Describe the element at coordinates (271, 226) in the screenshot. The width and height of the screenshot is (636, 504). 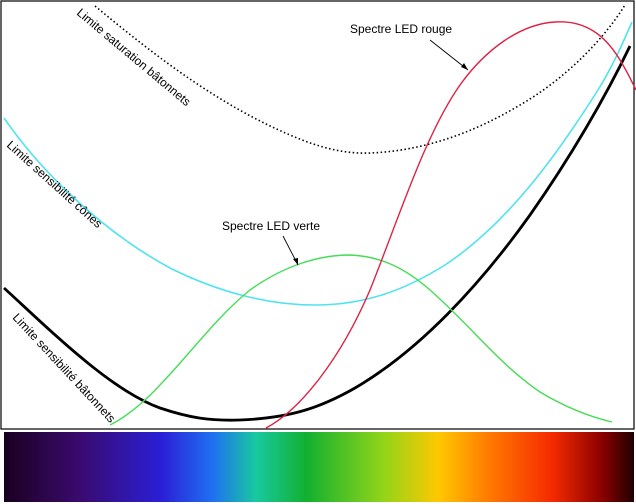
I see `label-led-verte: Spectre LED verte` at that location.